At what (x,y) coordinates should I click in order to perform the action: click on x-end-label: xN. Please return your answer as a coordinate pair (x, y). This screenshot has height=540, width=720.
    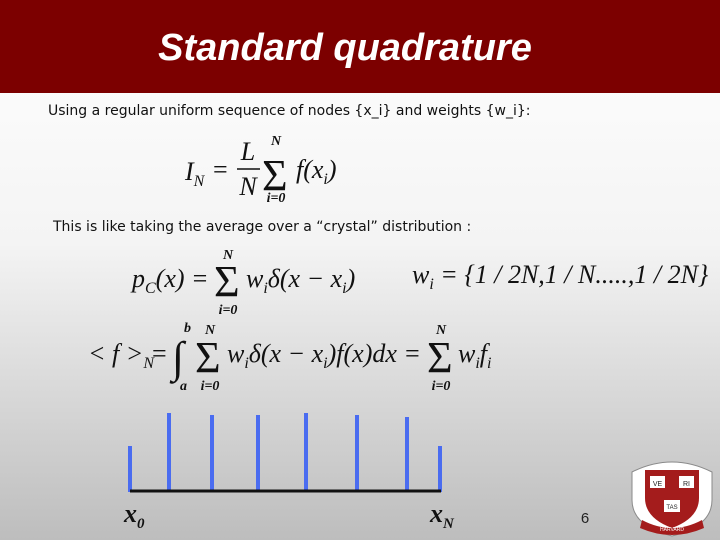
    Looking at the image, I should click on (442, 515).